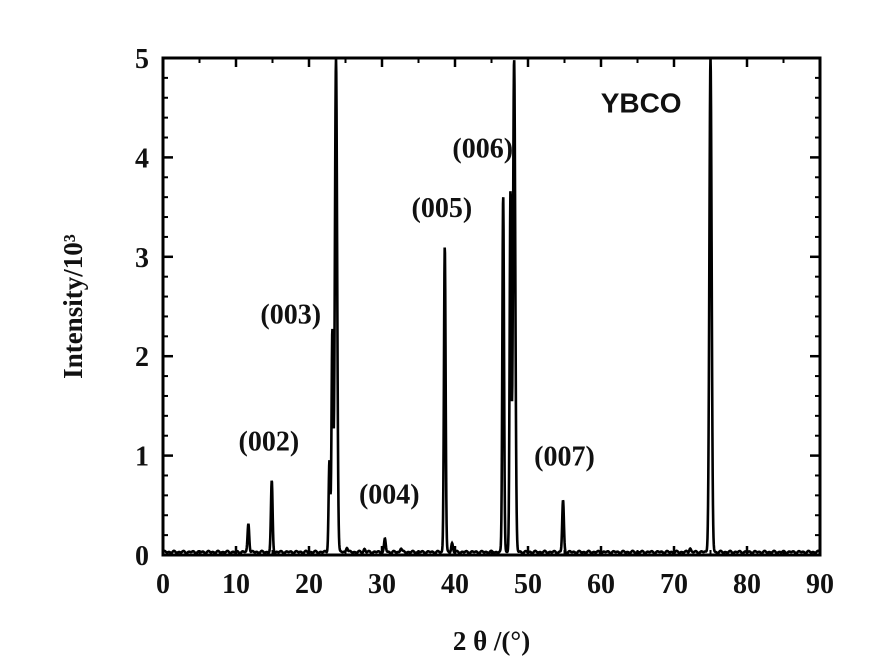 The height and width of the screenshot is (669, 894). What do you see at coordinates (389, 494) in the screenshot?
I see `peak-annotation: (004)` at bounding box center [389, 494].